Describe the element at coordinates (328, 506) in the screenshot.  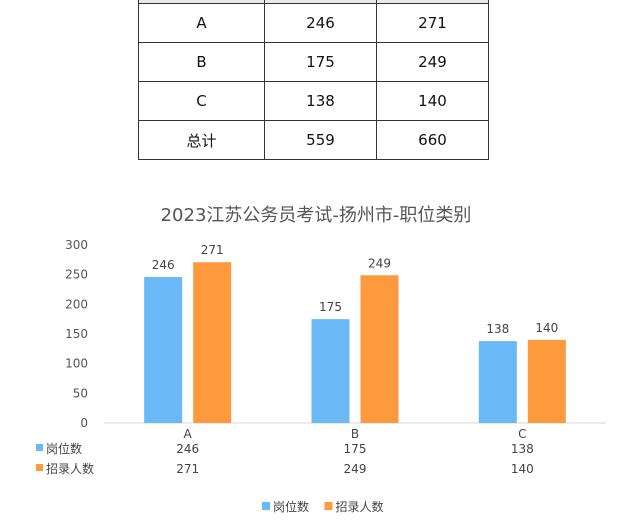
I see `legend-swatch-recruits` at that location.